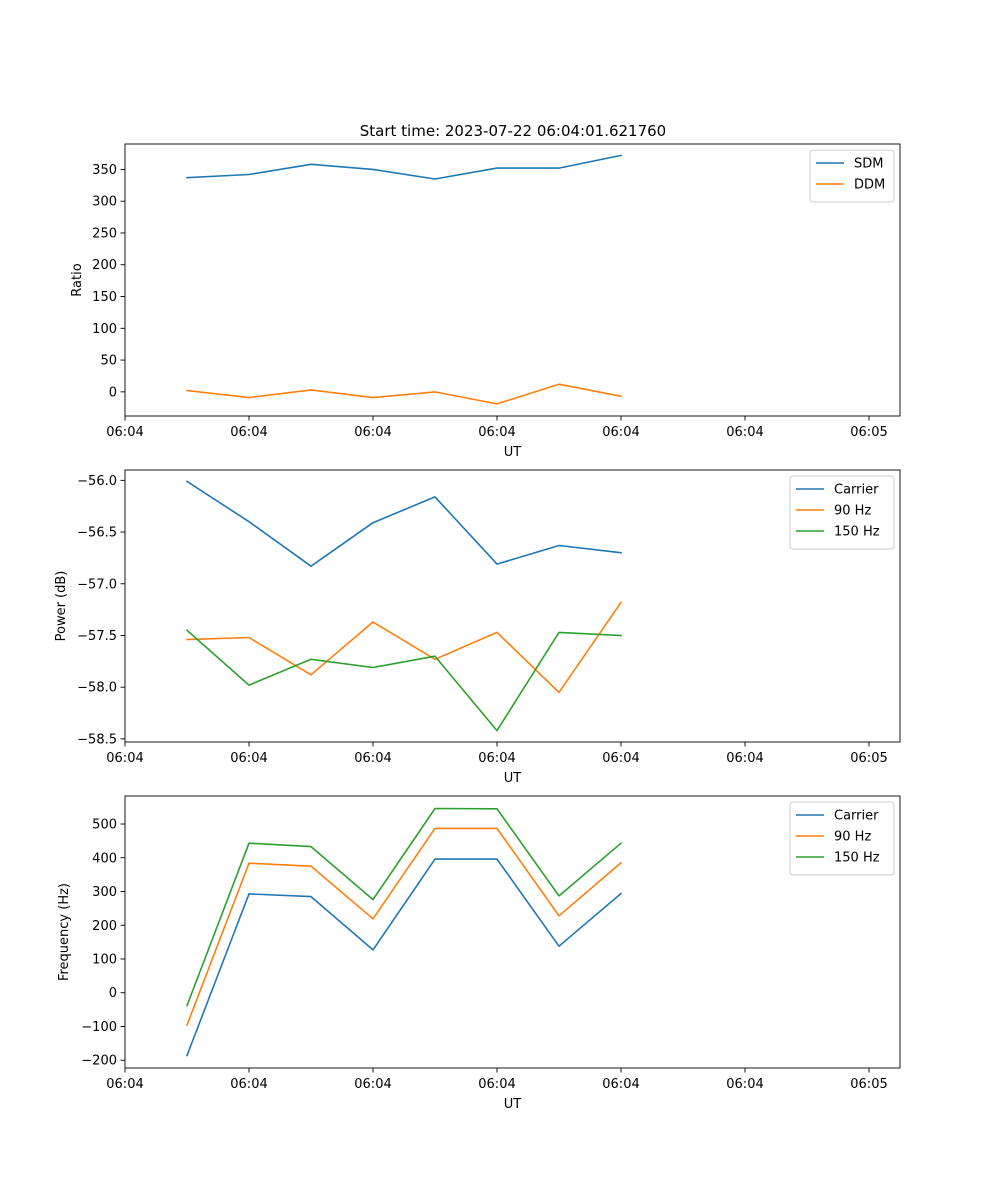 The height and width of the screenshot is (1200, 1000). I want to click on legend-label-sdm: SDM, so click(868, 164).